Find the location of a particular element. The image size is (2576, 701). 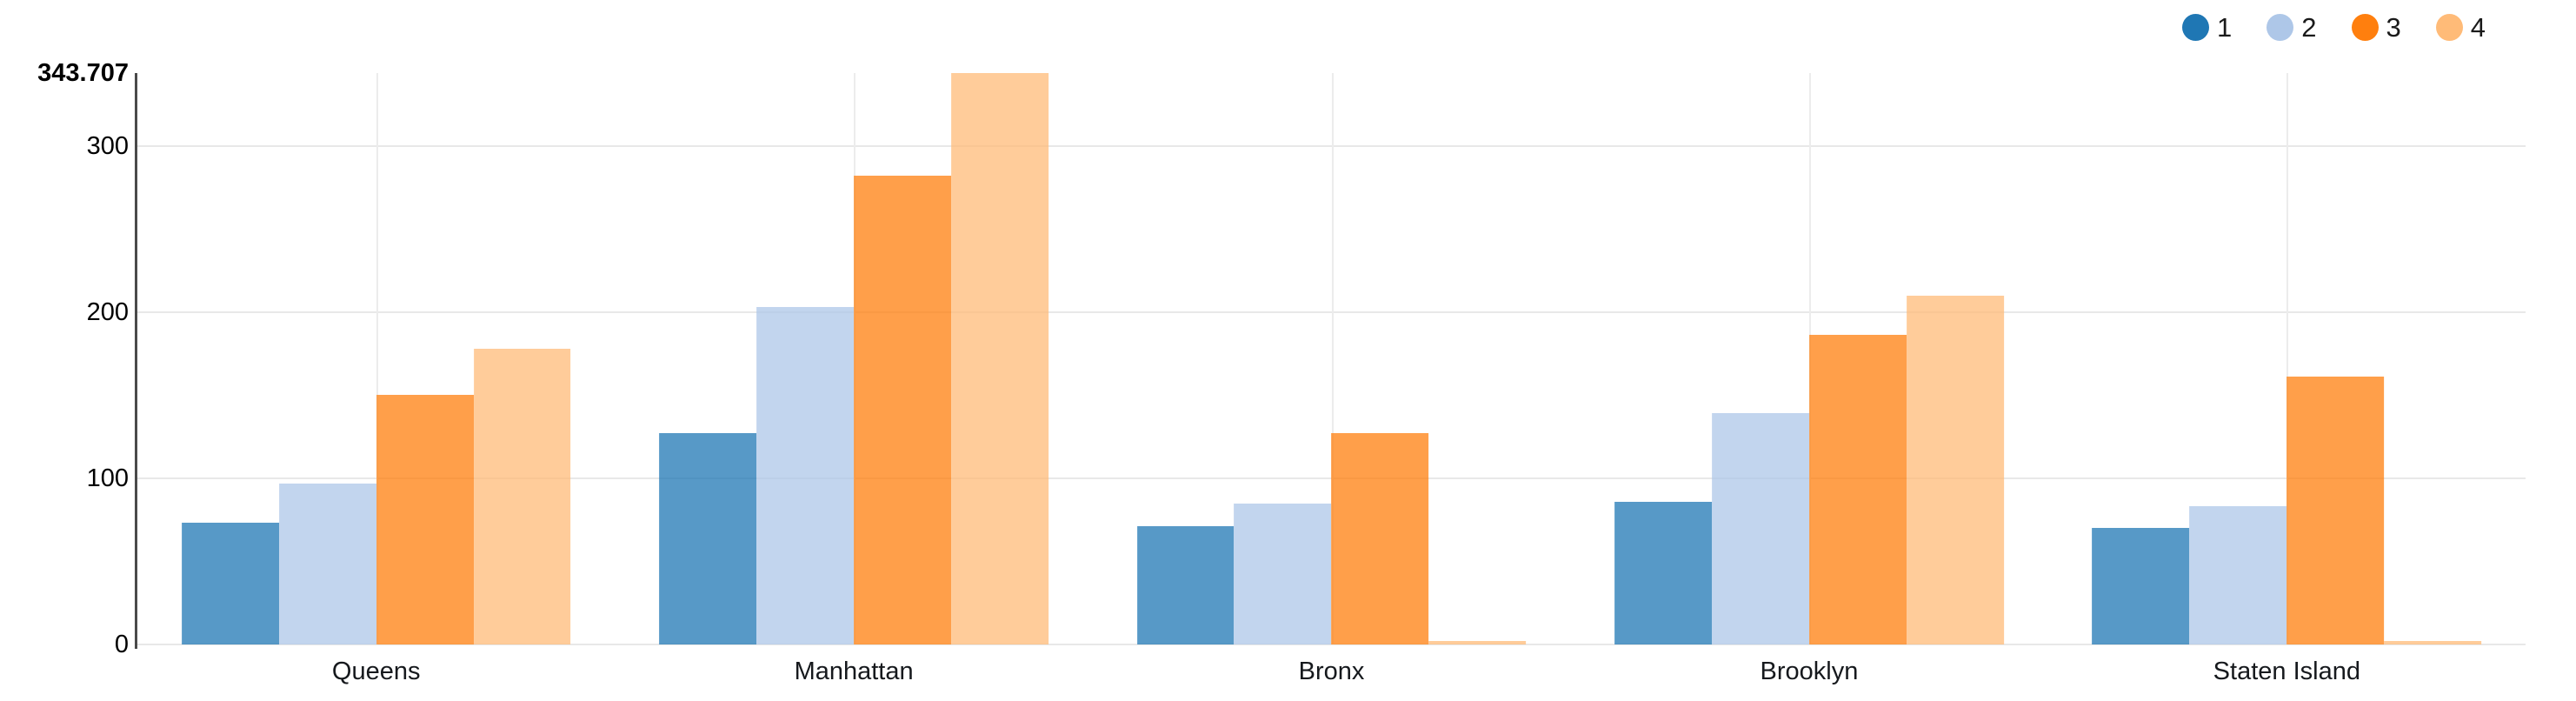

bar-series-4-brooklyn is located at coordinates (1955, 470).